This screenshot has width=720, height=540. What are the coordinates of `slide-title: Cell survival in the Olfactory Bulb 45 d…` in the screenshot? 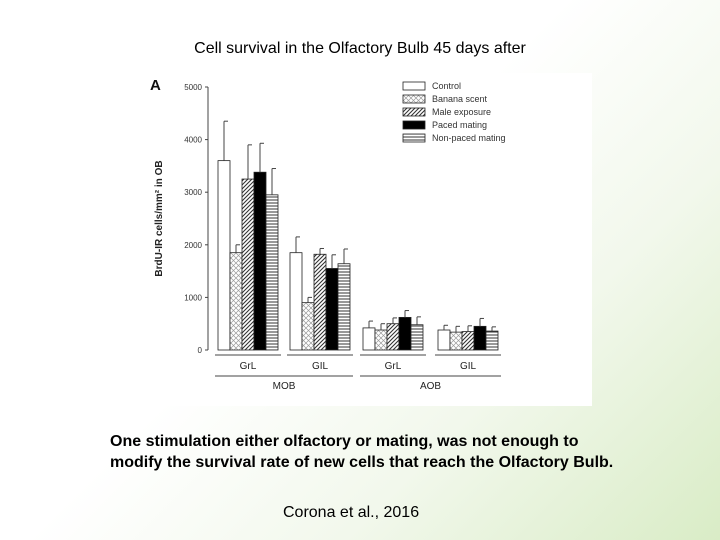 It's located at (360, 48).